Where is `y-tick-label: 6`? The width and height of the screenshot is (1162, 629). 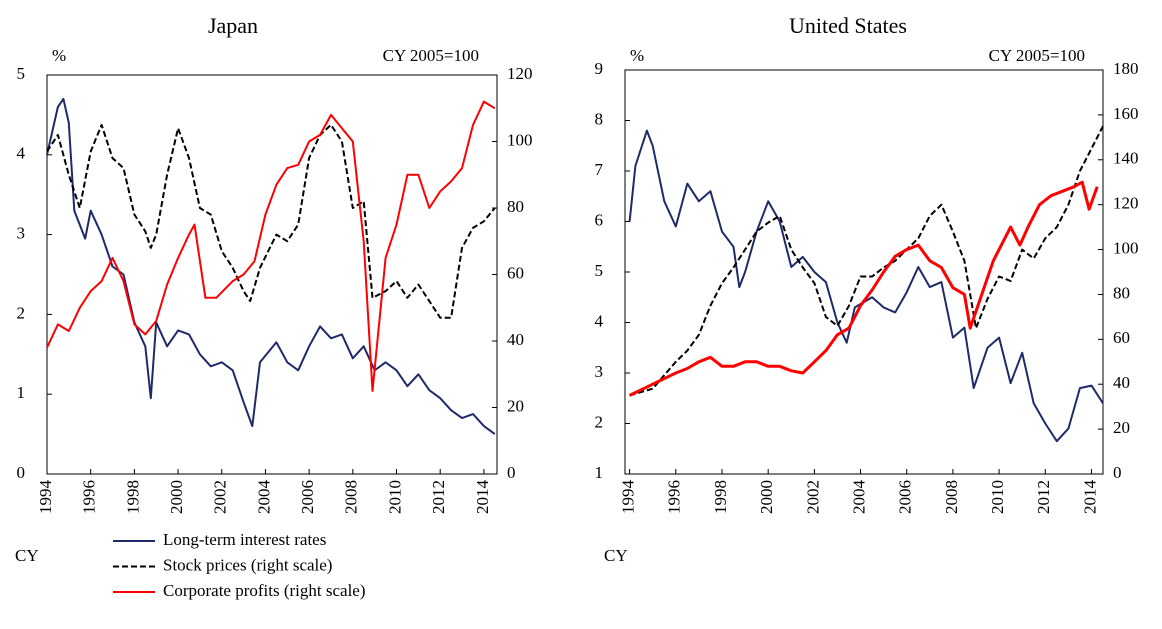 y-tick-label: 6 is located at coordinates (599, 219).